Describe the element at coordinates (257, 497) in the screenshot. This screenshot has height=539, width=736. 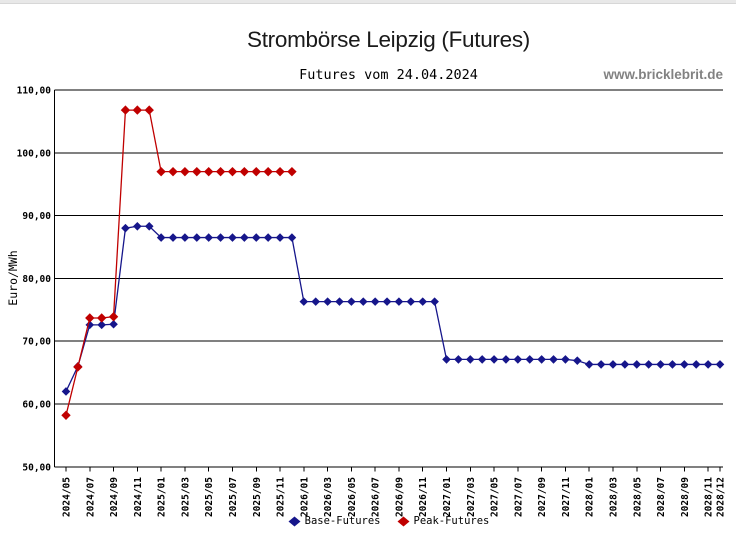
I see `x-tick-label: 2025/09` at that location.